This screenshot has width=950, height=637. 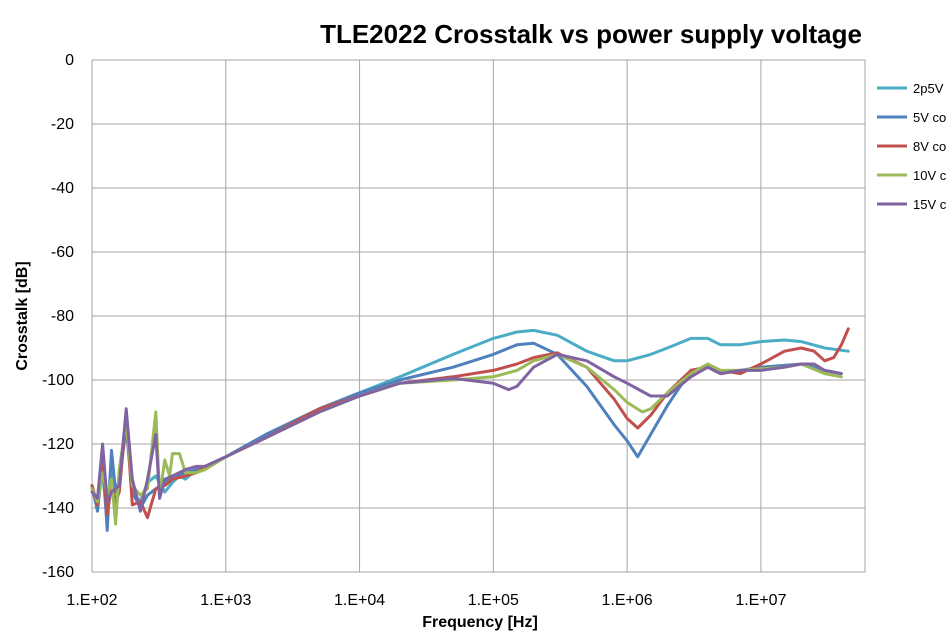 What do you see at coordinates (480, 622) in the screenshot?
I see `x-axis-label: Frequency [Hz]` at bounding box center [480, 622].